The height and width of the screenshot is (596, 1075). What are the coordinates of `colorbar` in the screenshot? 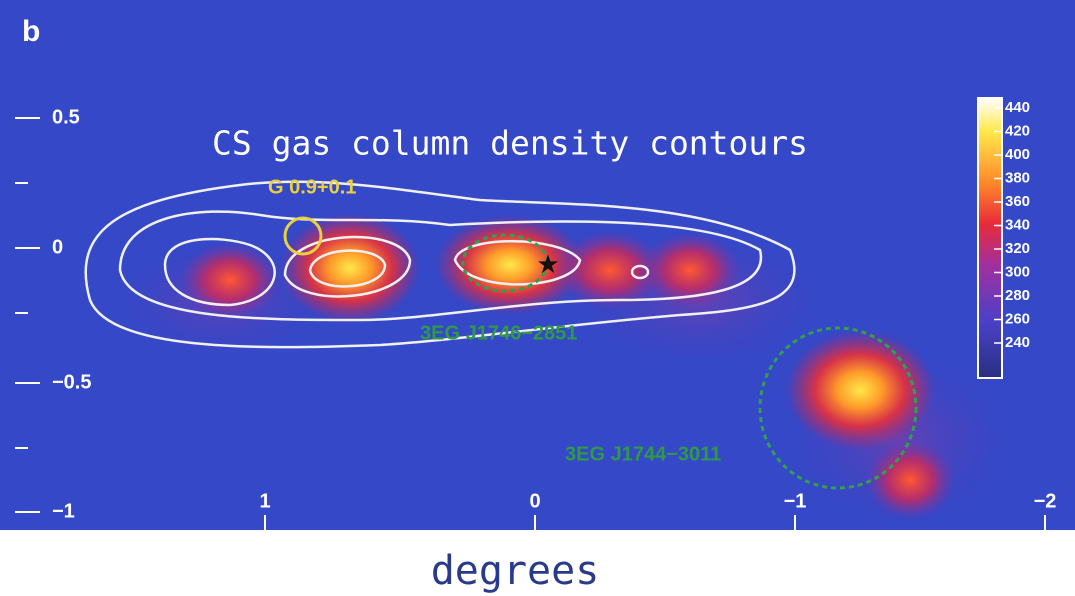 It's located at (990, 238).